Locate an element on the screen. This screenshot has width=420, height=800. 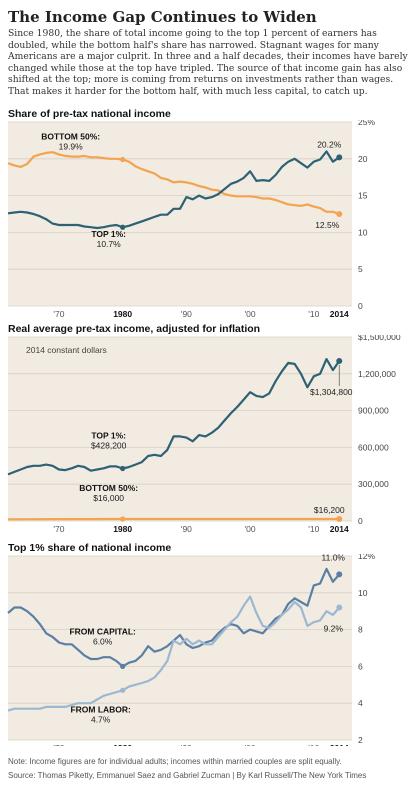
y-tick-label: 2 is located at coordinates (360, 740).